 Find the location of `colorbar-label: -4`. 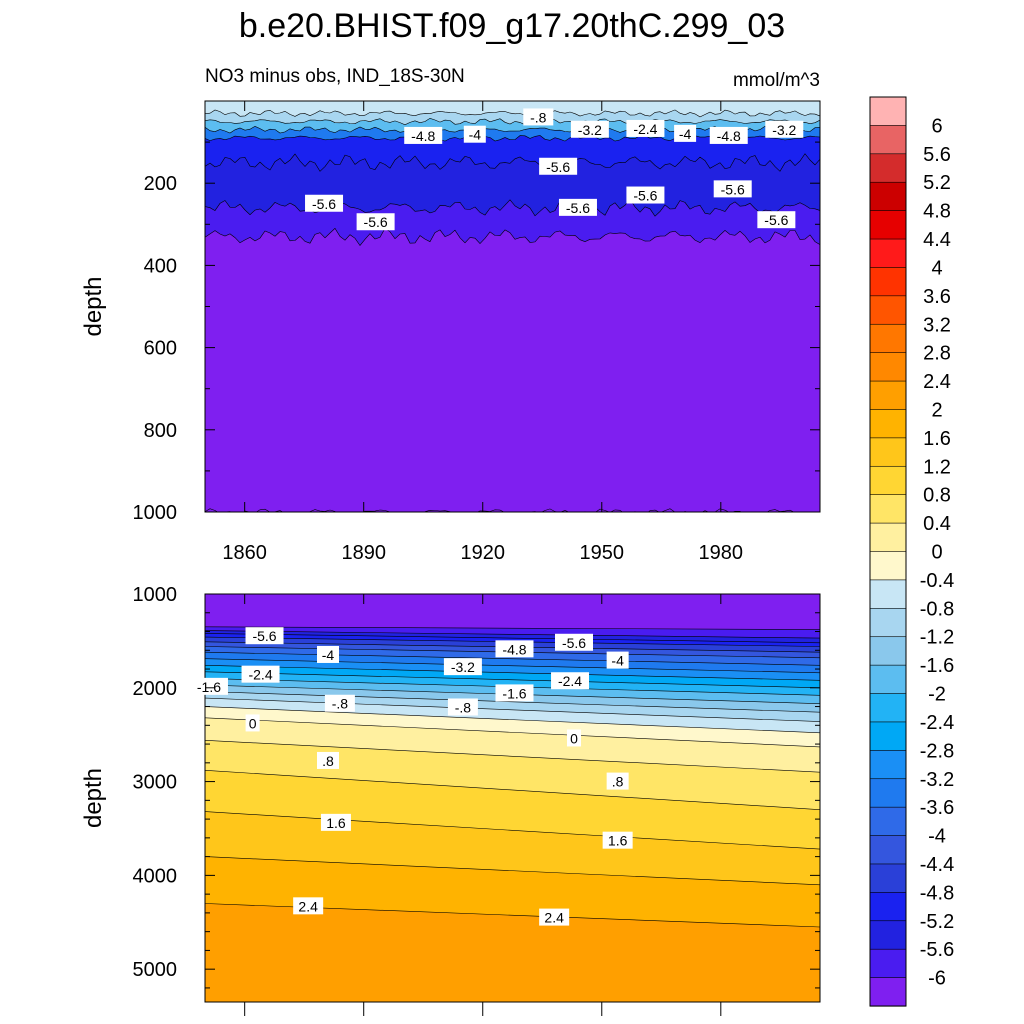

colorbar-label: -4 is located at coordinates (937, 837).